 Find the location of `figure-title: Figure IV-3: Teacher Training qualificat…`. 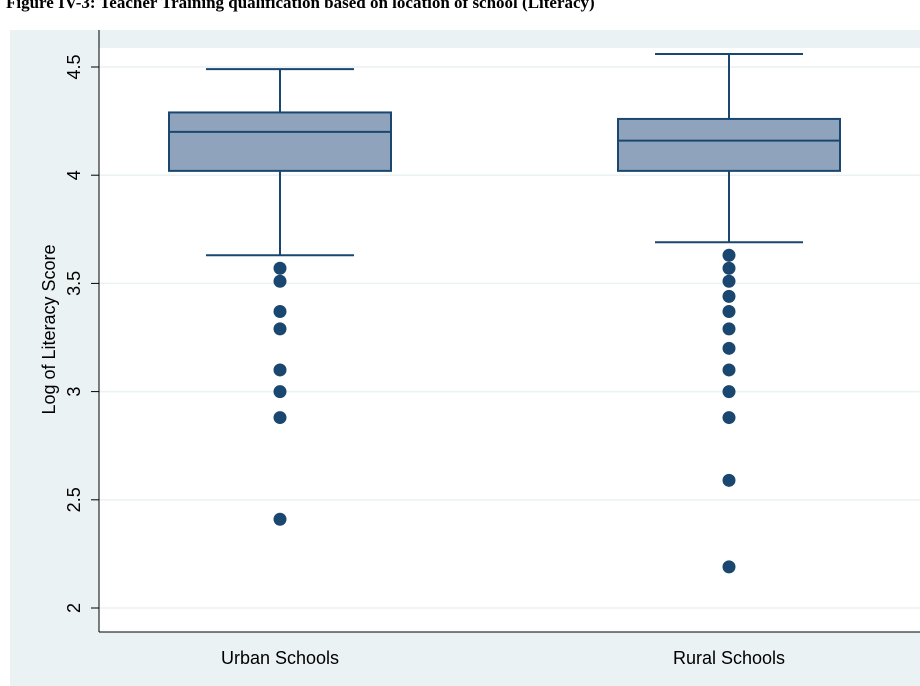

figure-title: Figure IV-3: Teacher Training qualificat… is located at coordinates (300, 6).